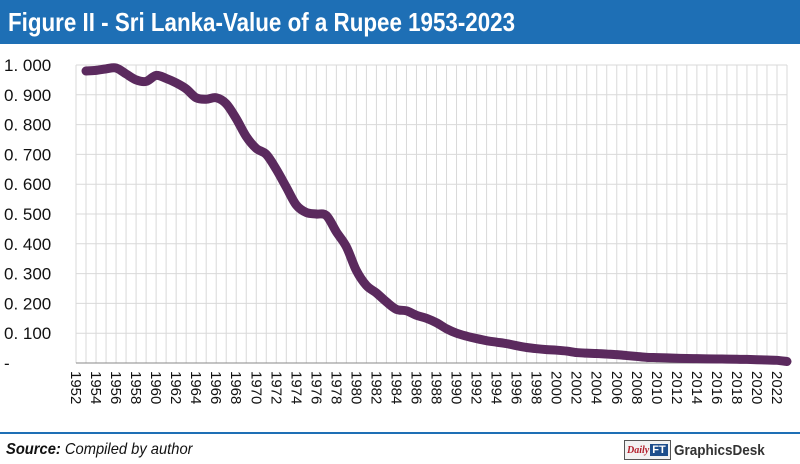 Image resolution: width=800 pixels, height=464 pixels. I want to click on y-tick-label: 0. 200, so click(27, 303).